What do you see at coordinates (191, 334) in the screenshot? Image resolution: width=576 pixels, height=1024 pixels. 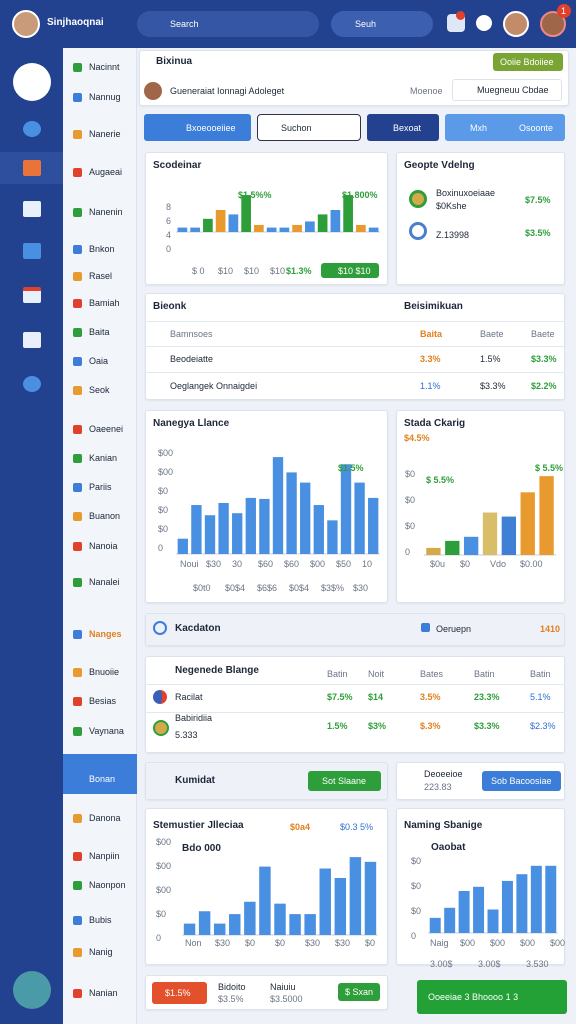 I see `column-header: Bamnsoes` at bounding box center [191, 334].